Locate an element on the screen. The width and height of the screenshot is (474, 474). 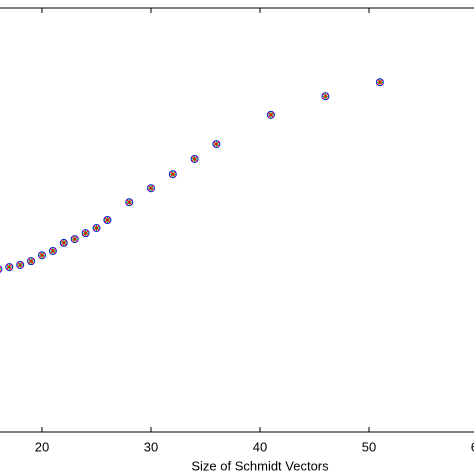
x-axis-label: Size of Schmidt Vectors is located at coordinates (260, 465).